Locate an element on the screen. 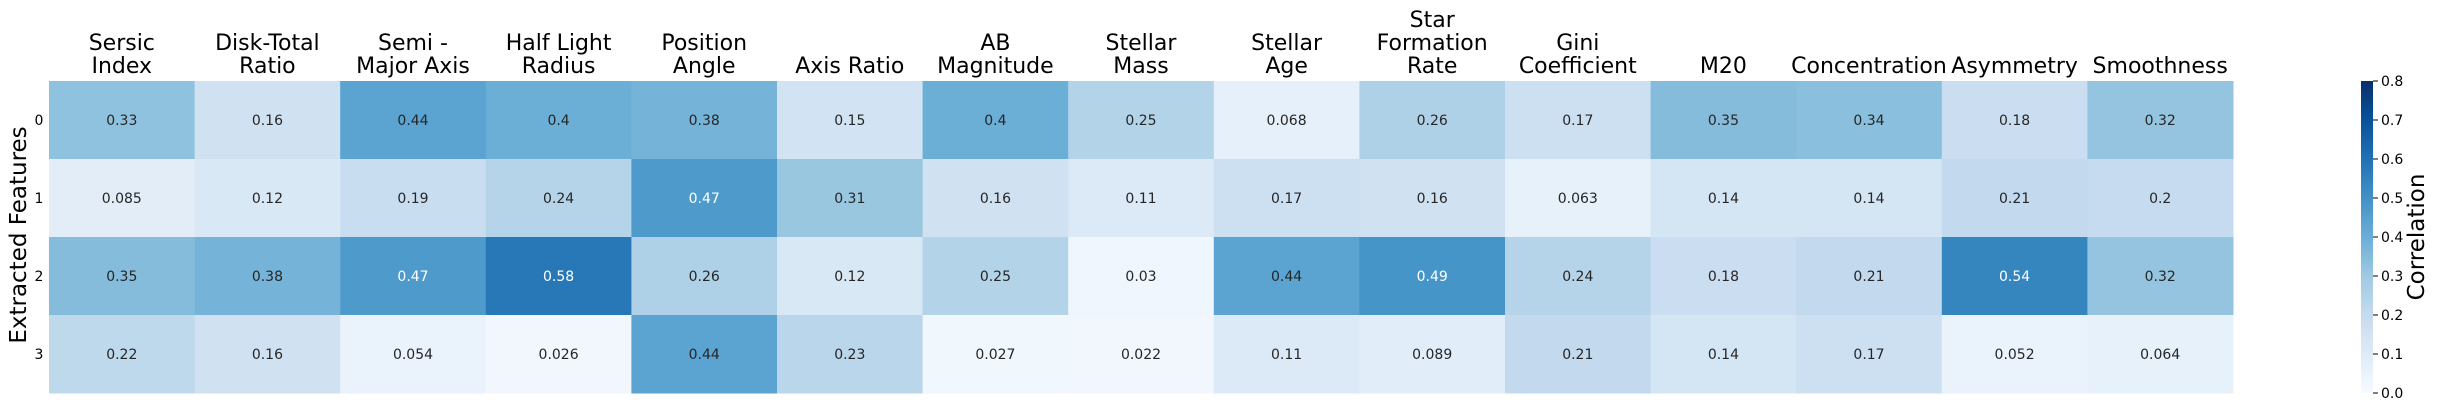 The width and height of the screenshot is (2437, 407). cell-value-label: 0.54 is located at coordinates (2014, 277).